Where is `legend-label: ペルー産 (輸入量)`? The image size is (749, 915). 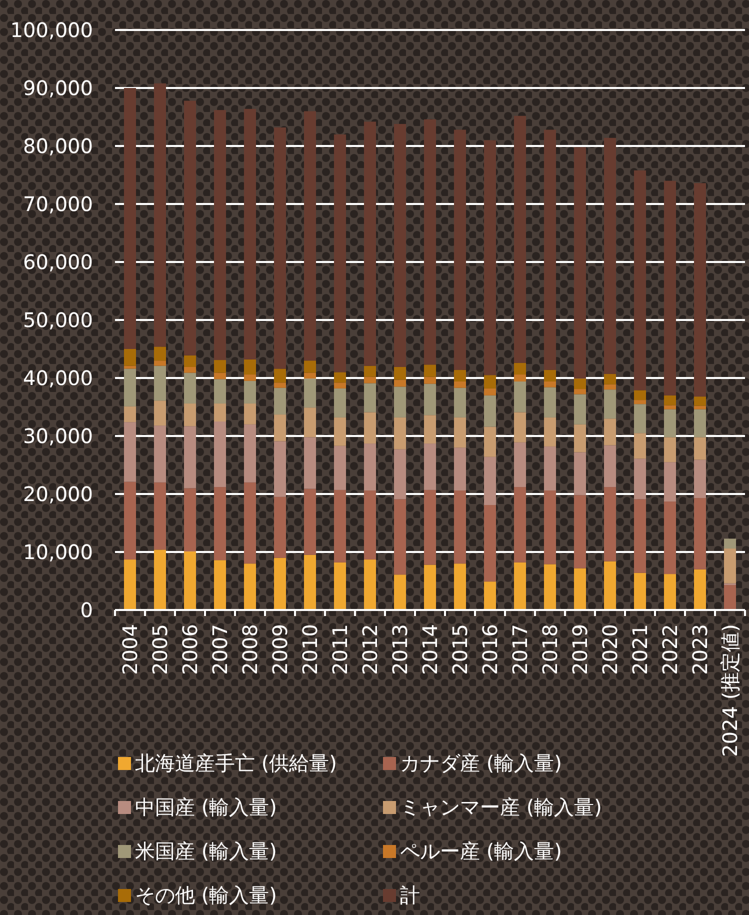 legend-label: ペルー産 (輸入量) is located at coordinates (481, 851).